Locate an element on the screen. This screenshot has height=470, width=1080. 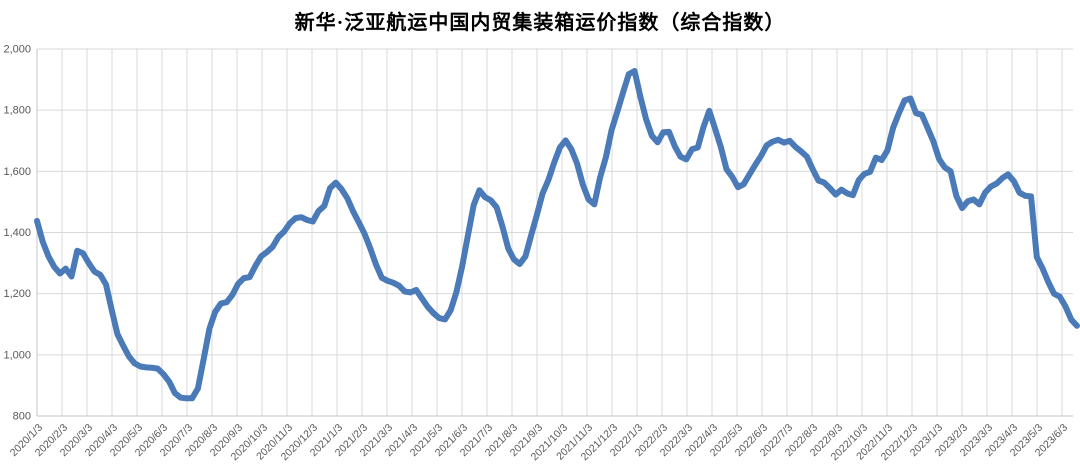
chart-title: 新华·泛亚航运中国内贸集装箱运价指数（综合指数） is located at coordinates (540, 23).